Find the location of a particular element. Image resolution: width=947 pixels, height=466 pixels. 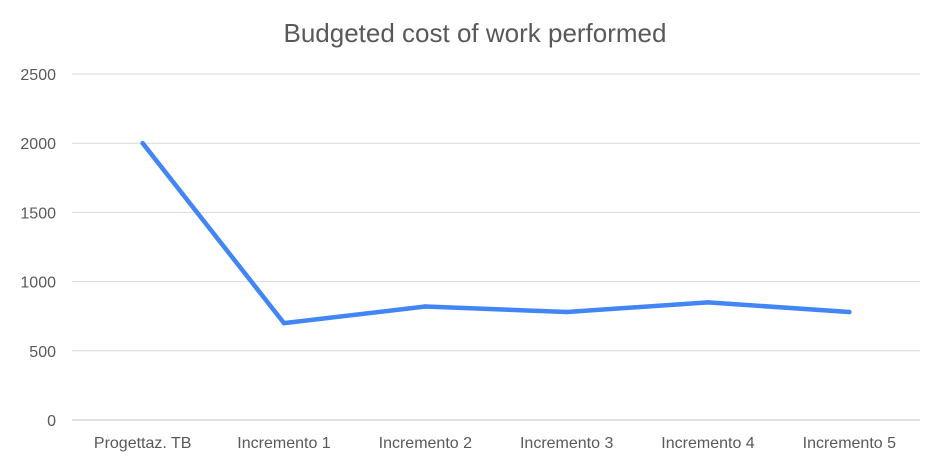

y-tick-label: 0 is located at coordinates (51, 421).